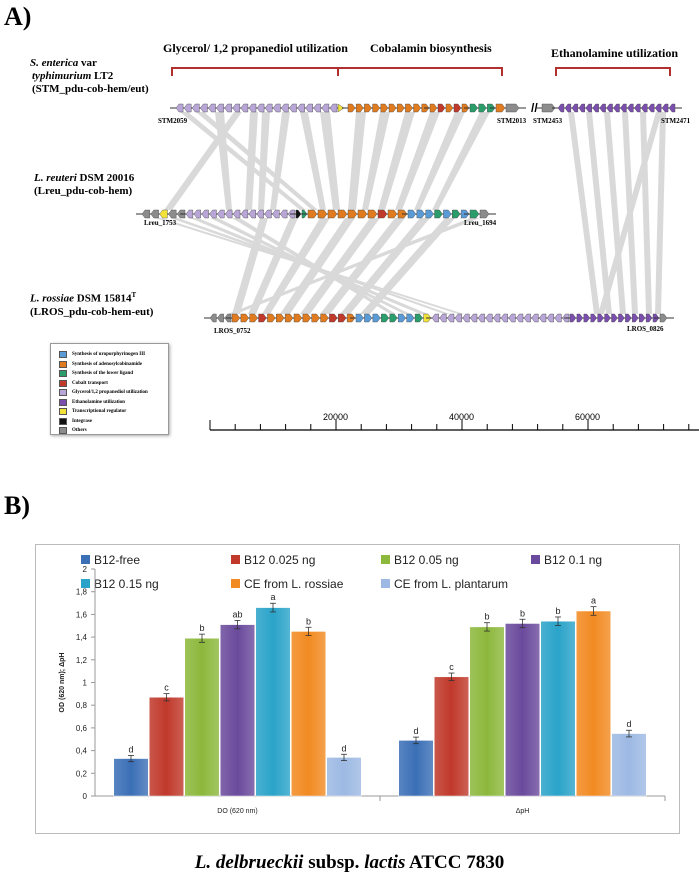  Describe the element at coordinates (394, 318) in the screenshot. I see `lros-hem-genes` at that location.